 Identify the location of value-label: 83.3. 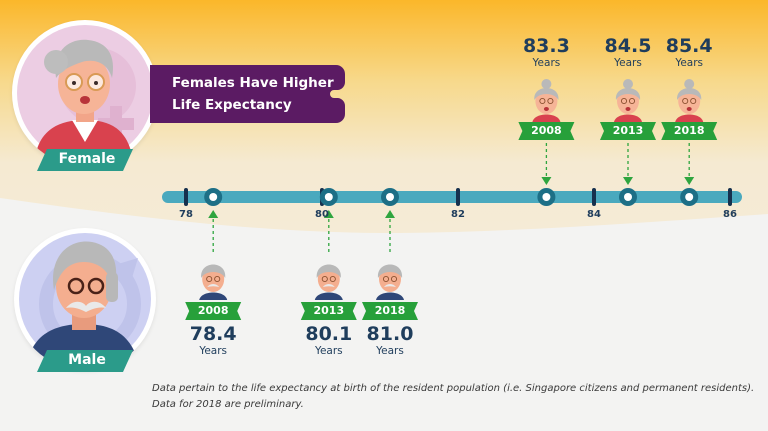
(546, 46).